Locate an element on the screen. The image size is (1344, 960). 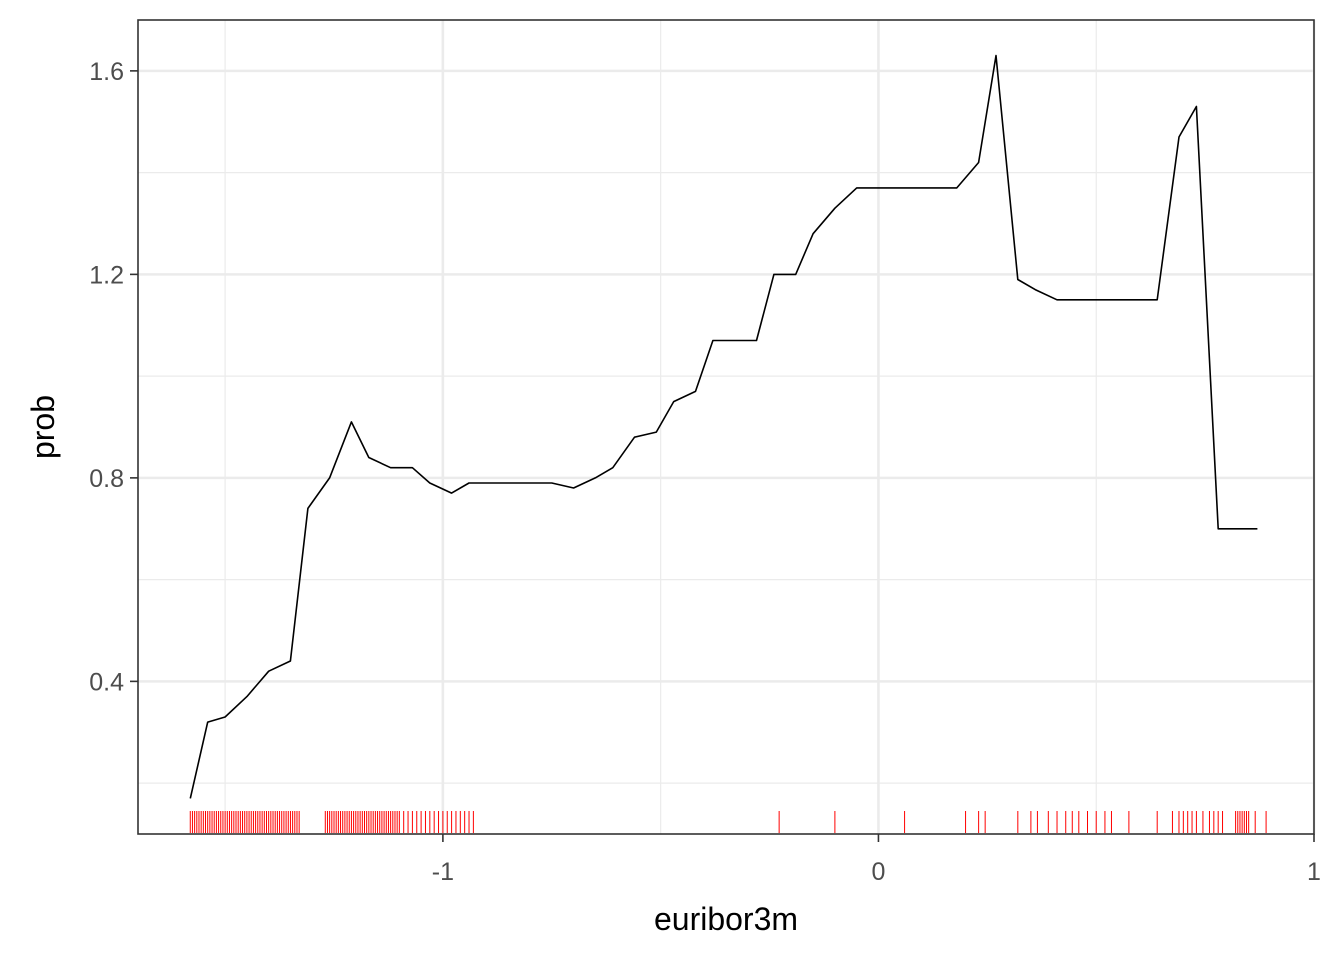
x-tick-label: -1 is located at coordinates (443, 872).